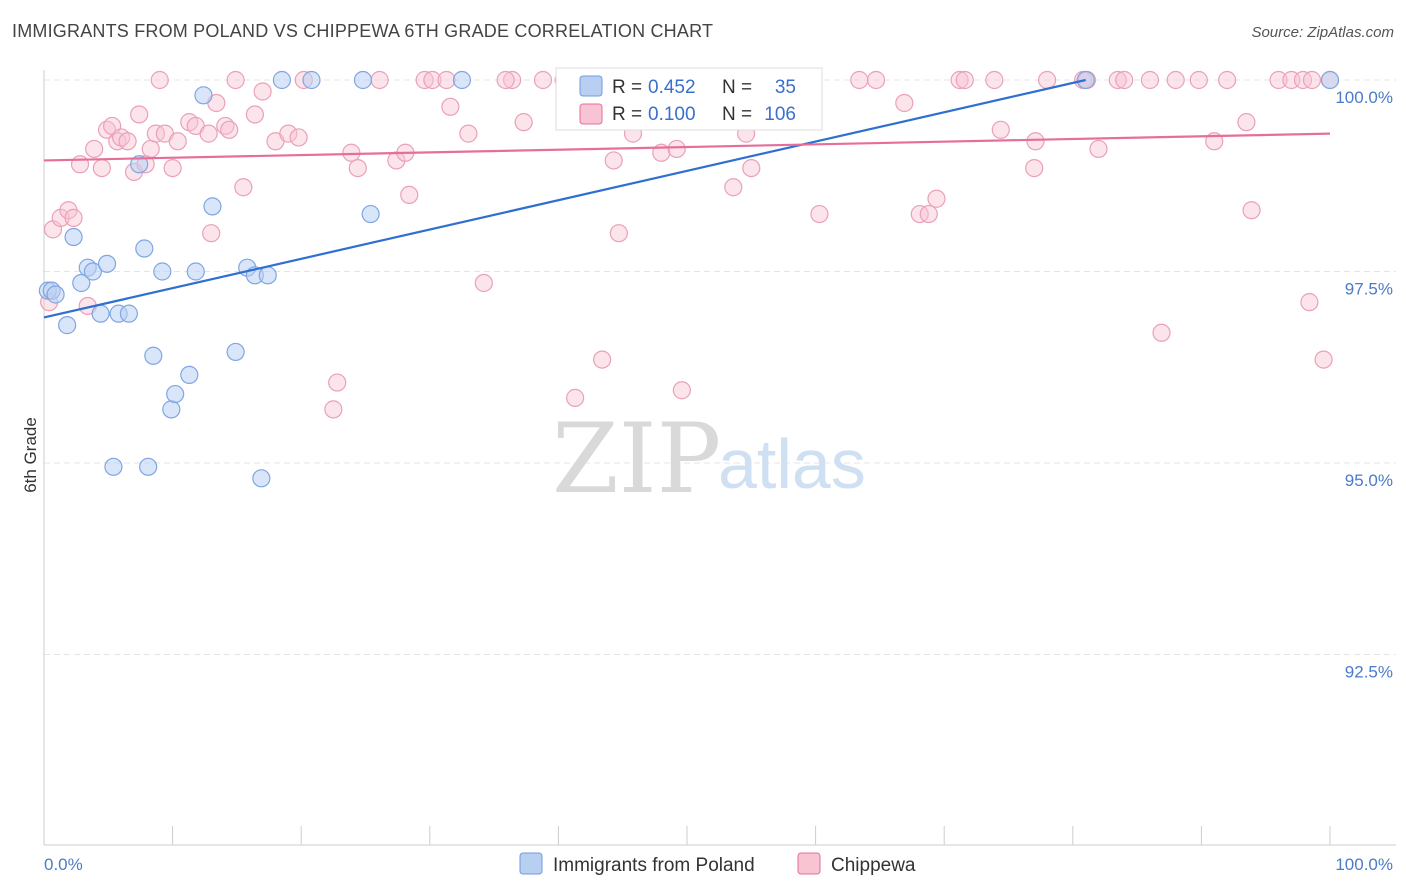 Image resolution: width=1406 pixels, height=892 pixels. What do you see at coordinates (1369, 289) in the screenshot?
I see `y-tick-label: 97.5%` at bounding box center [1369, 289].